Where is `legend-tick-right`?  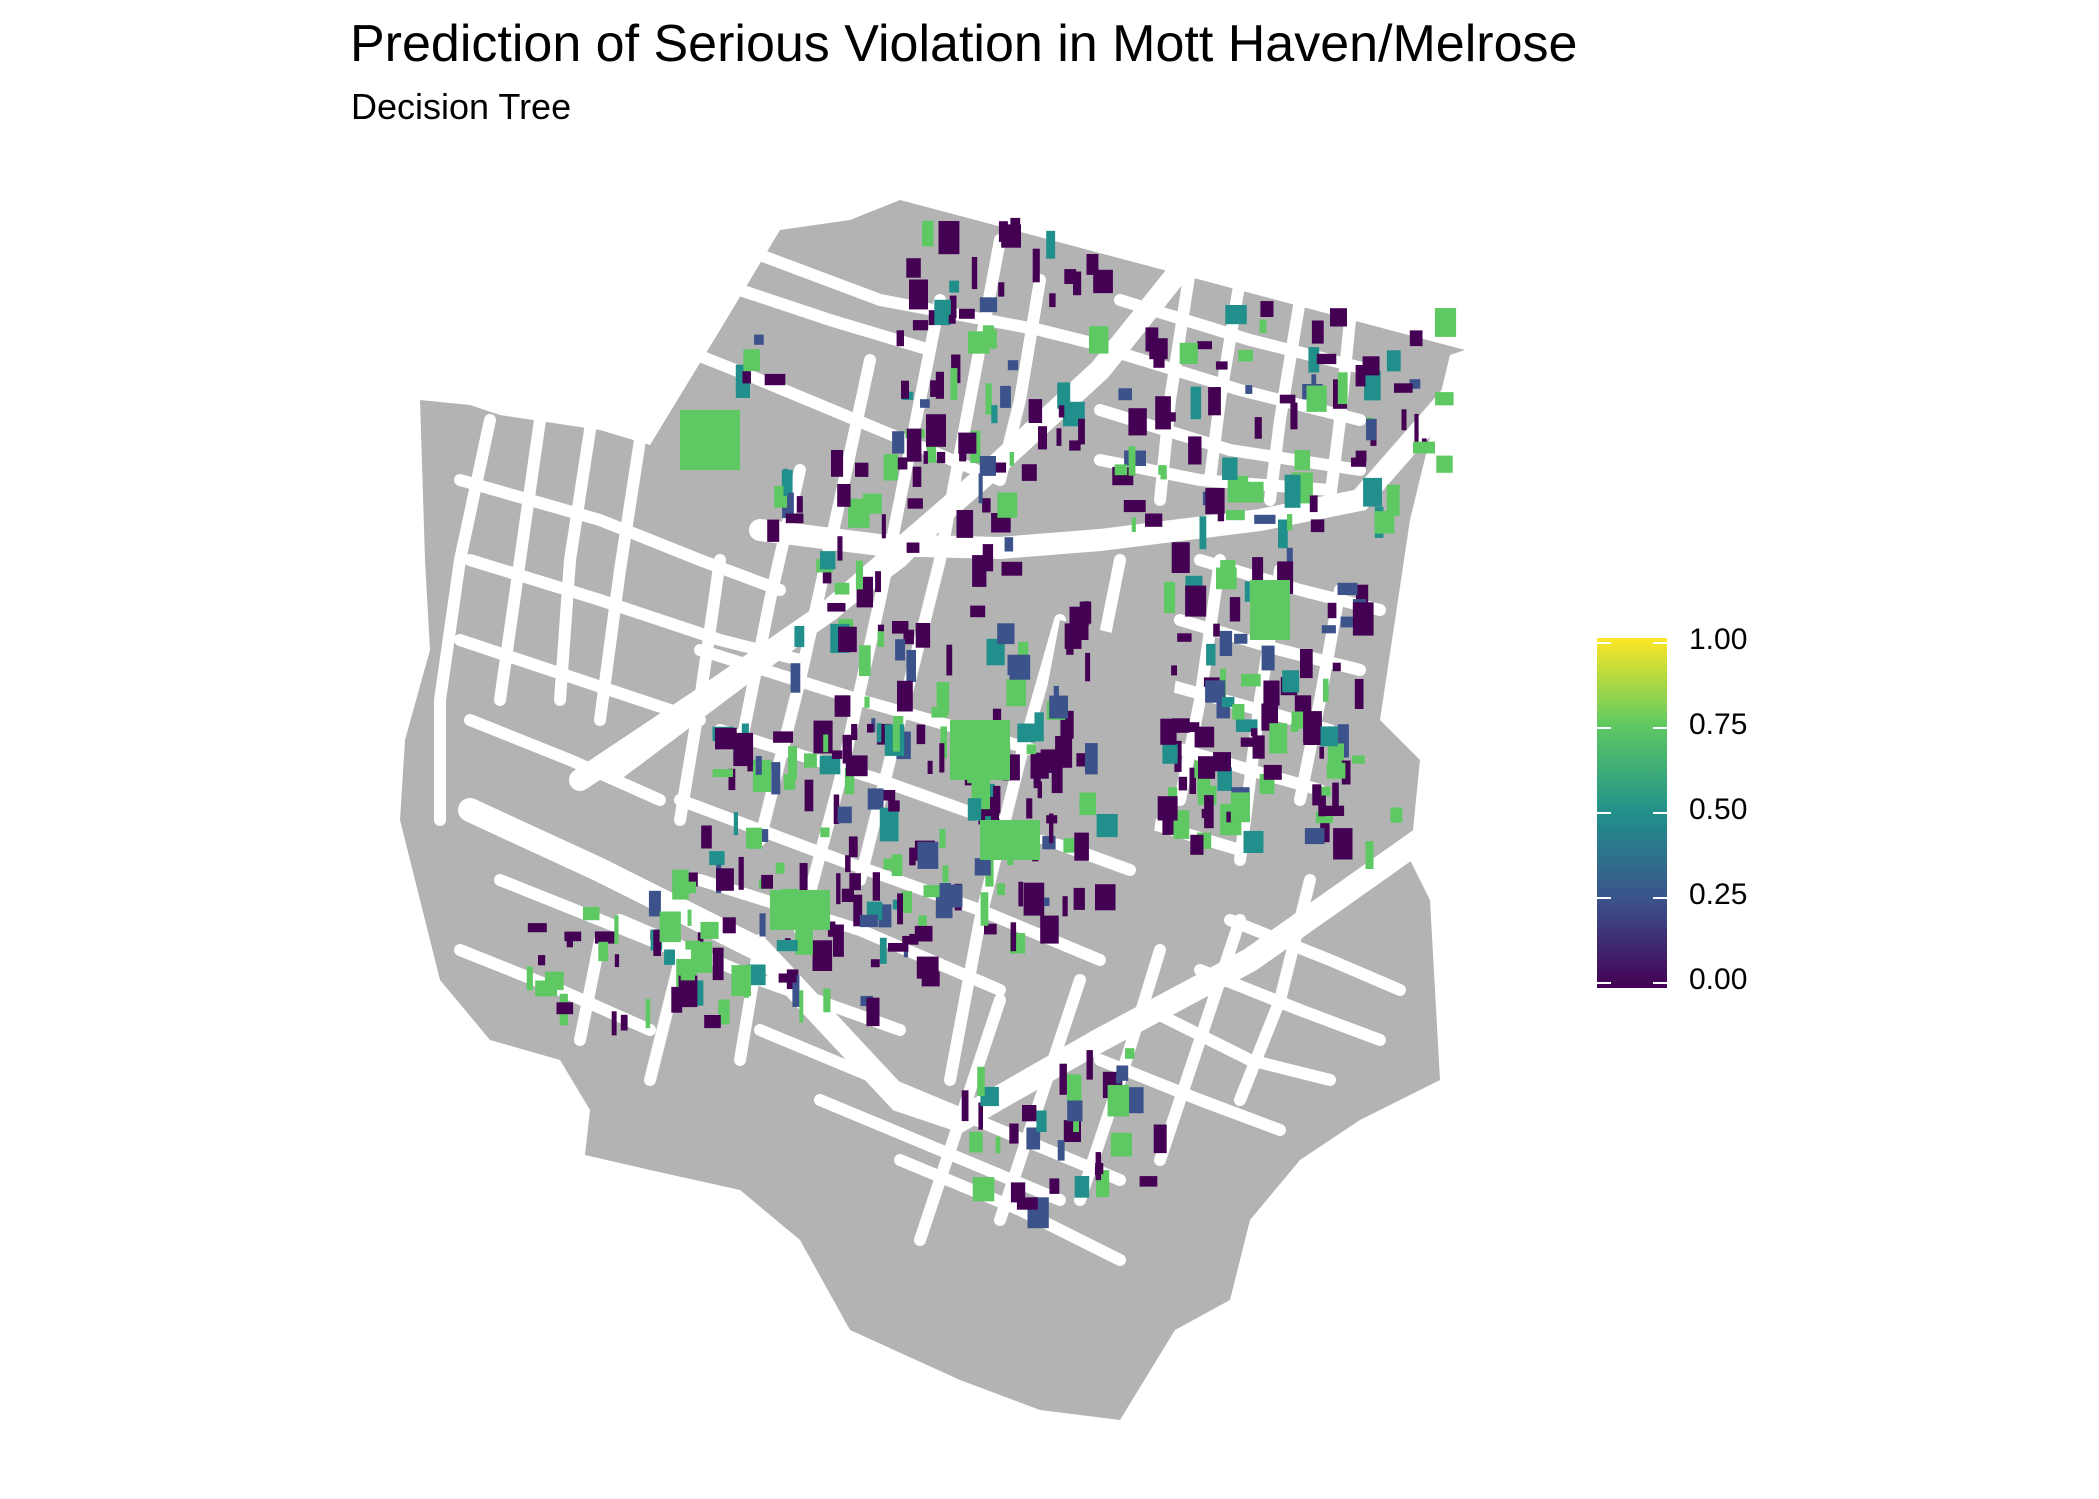
legend-tick-right is located at coordinates (1660, 983).